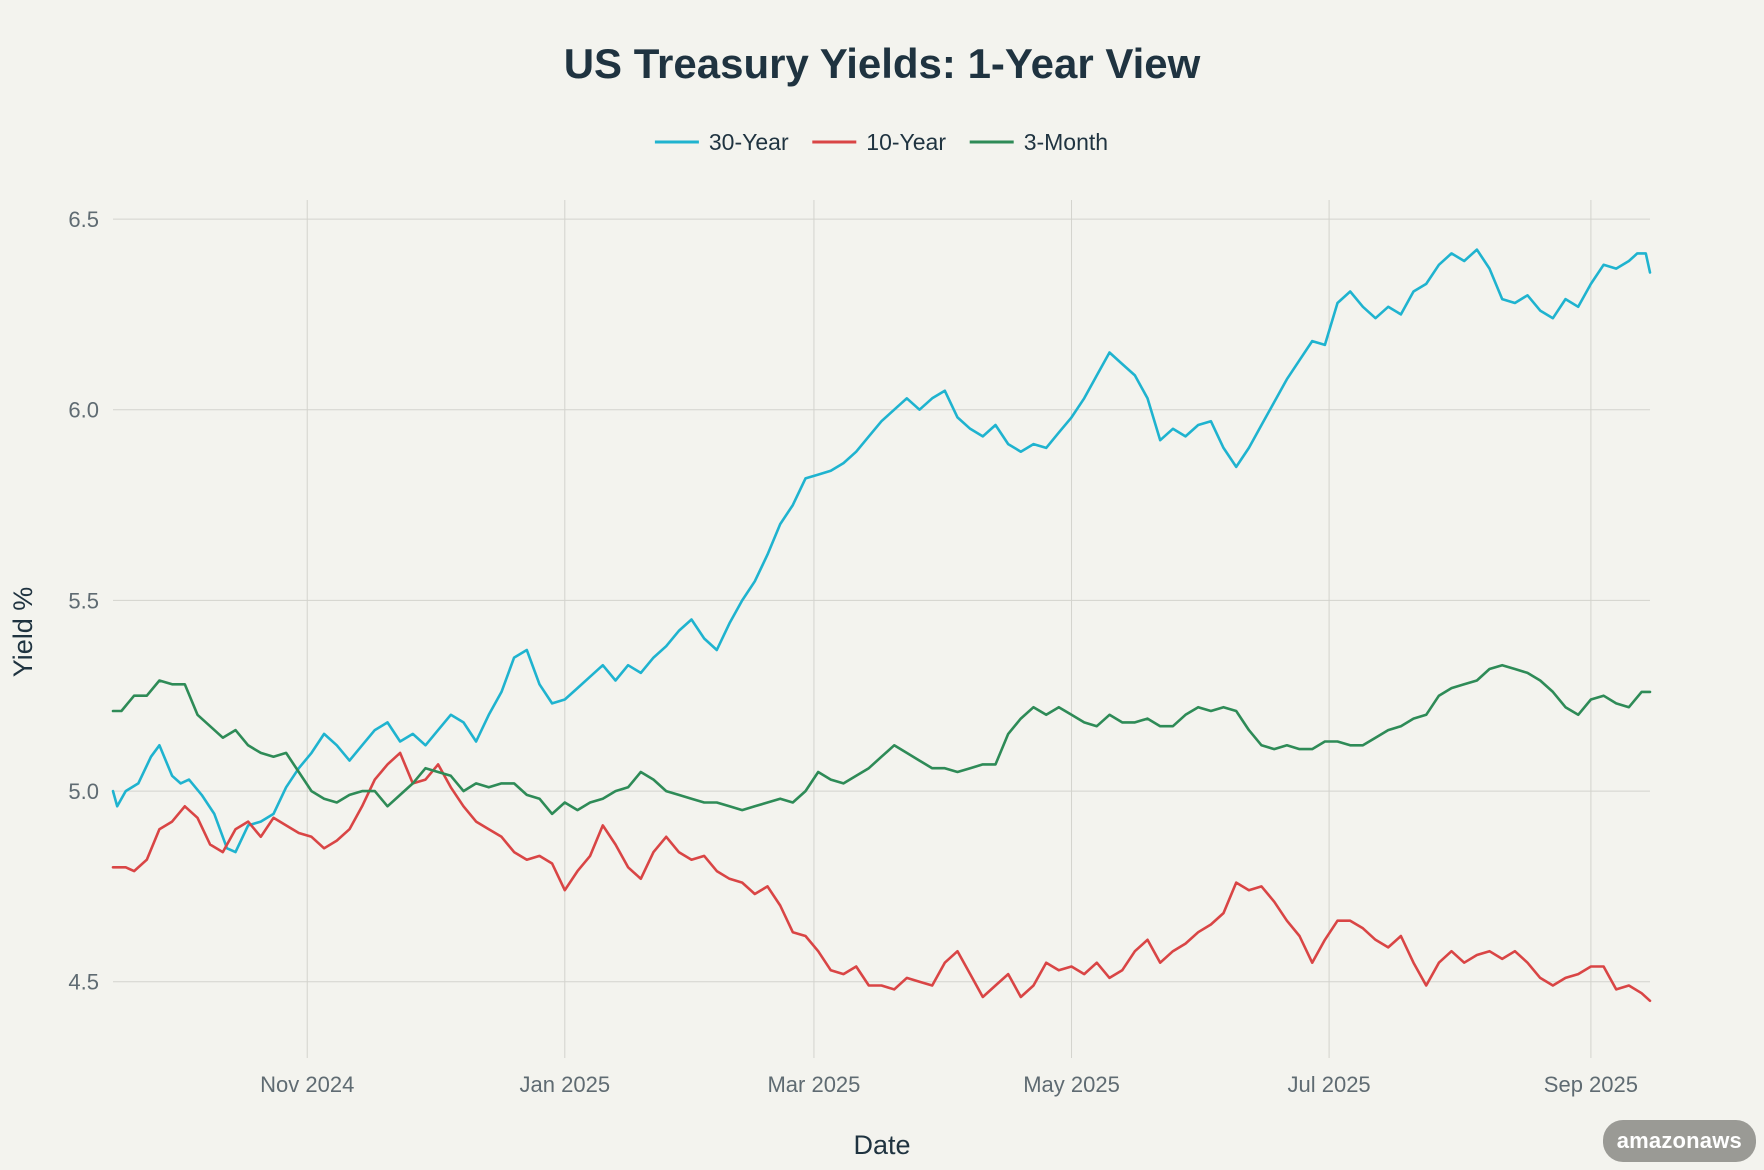 Image resolution: width=1764 pixels, height=1170 pixels. Describe the element at coordinates (23, 632) in the screenshot. I see `y-axis-title: Yield %` at that location.